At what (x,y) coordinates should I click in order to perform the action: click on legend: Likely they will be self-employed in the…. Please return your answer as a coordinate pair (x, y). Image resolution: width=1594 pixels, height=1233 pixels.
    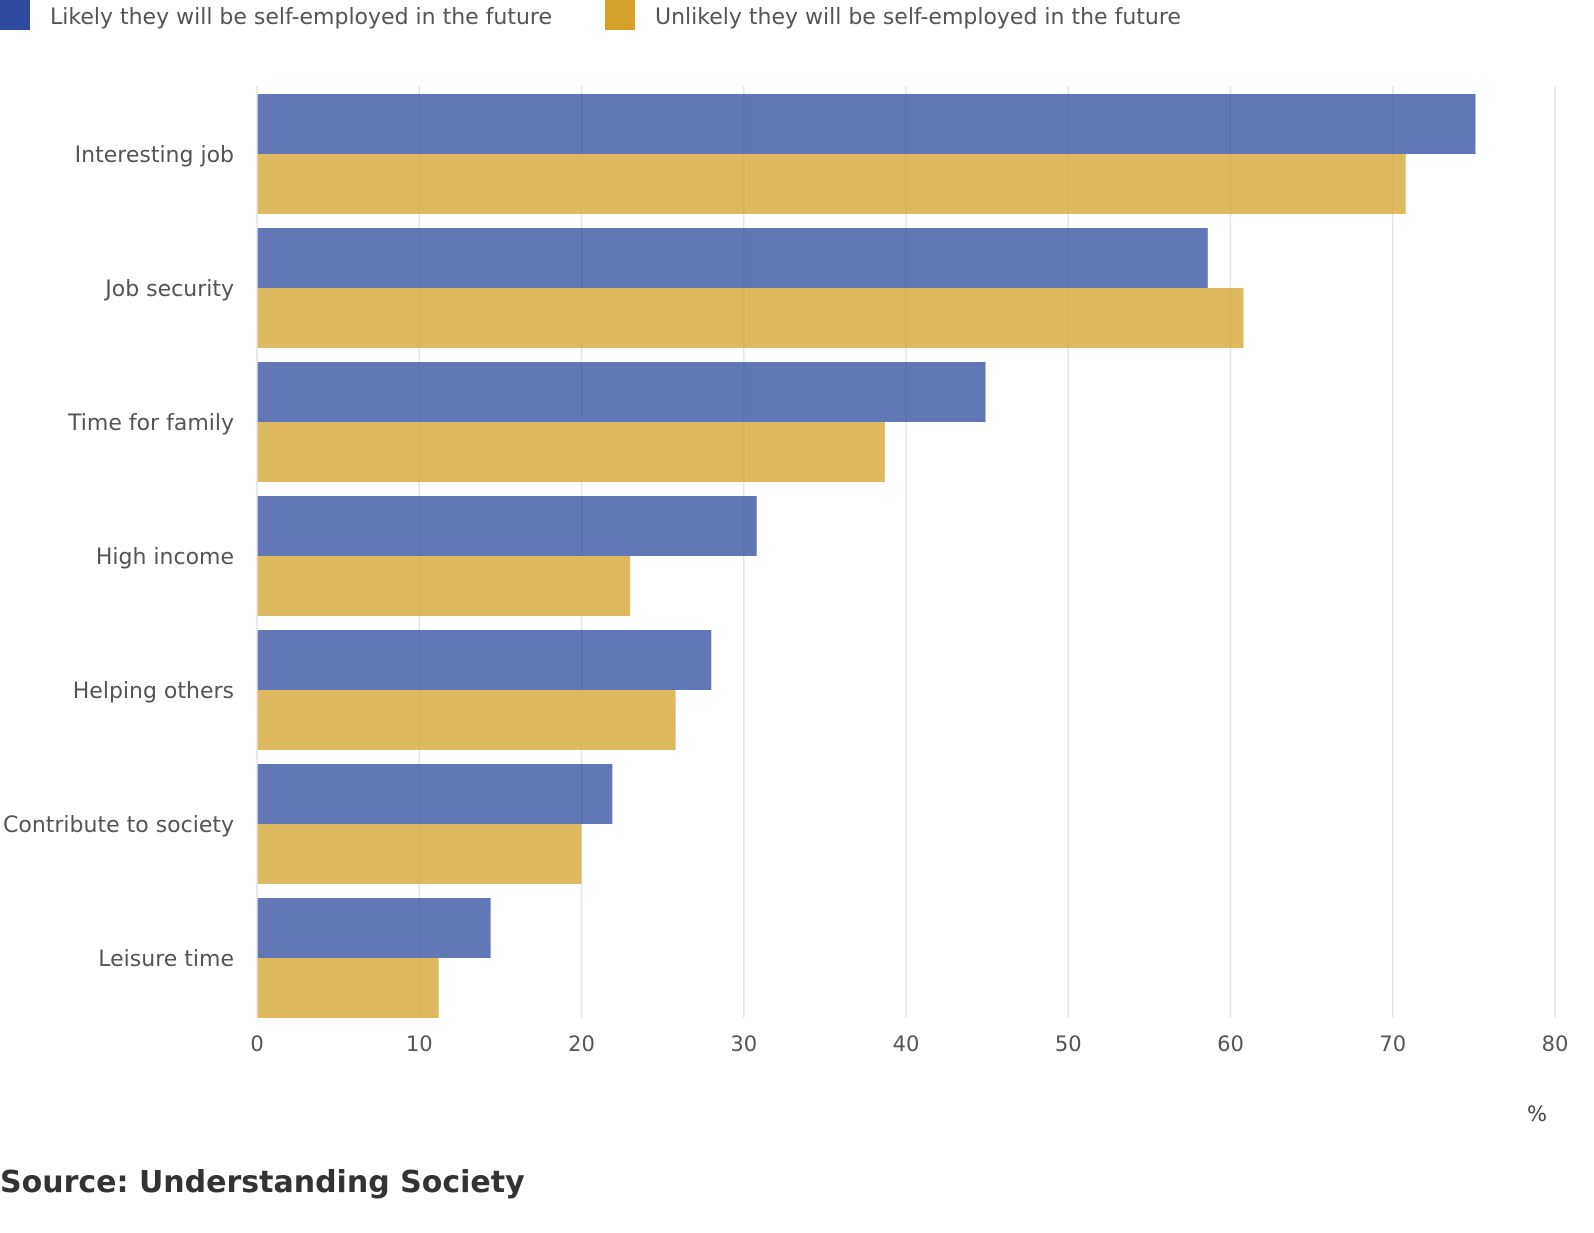
    Looking at the image, I should click on (797, 20).